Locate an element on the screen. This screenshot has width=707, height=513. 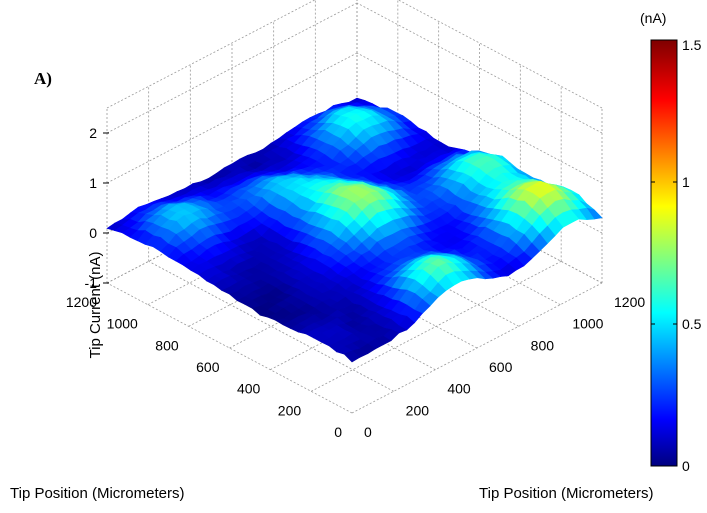
x-tick-label: 400 is located at coordinates (249, 389).